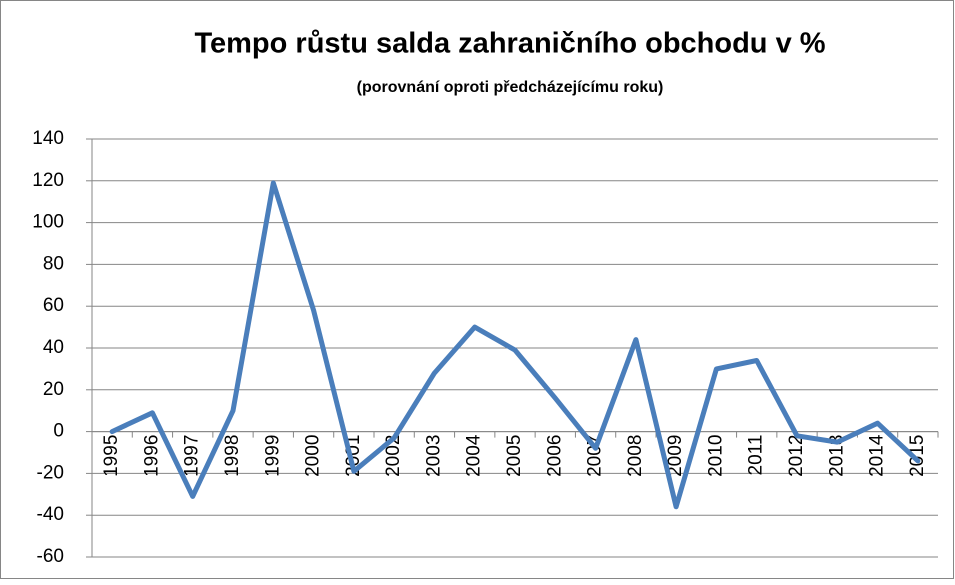  What do you see at coordinates (675, 456) in the screenshot?
I see `x-tick-label: 2009` at bounding box center [675, 456].